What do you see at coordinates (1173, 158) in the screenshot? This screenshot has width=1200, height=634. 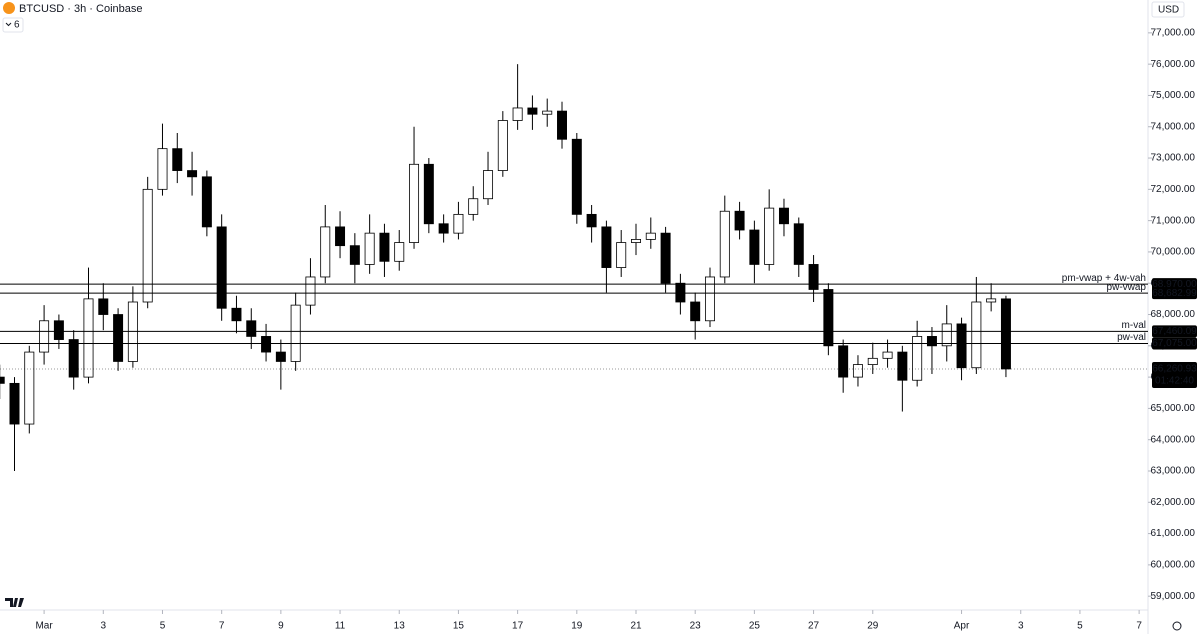 I see `y-tick-label: 73,000.00` at bounding box center [1173, 158].